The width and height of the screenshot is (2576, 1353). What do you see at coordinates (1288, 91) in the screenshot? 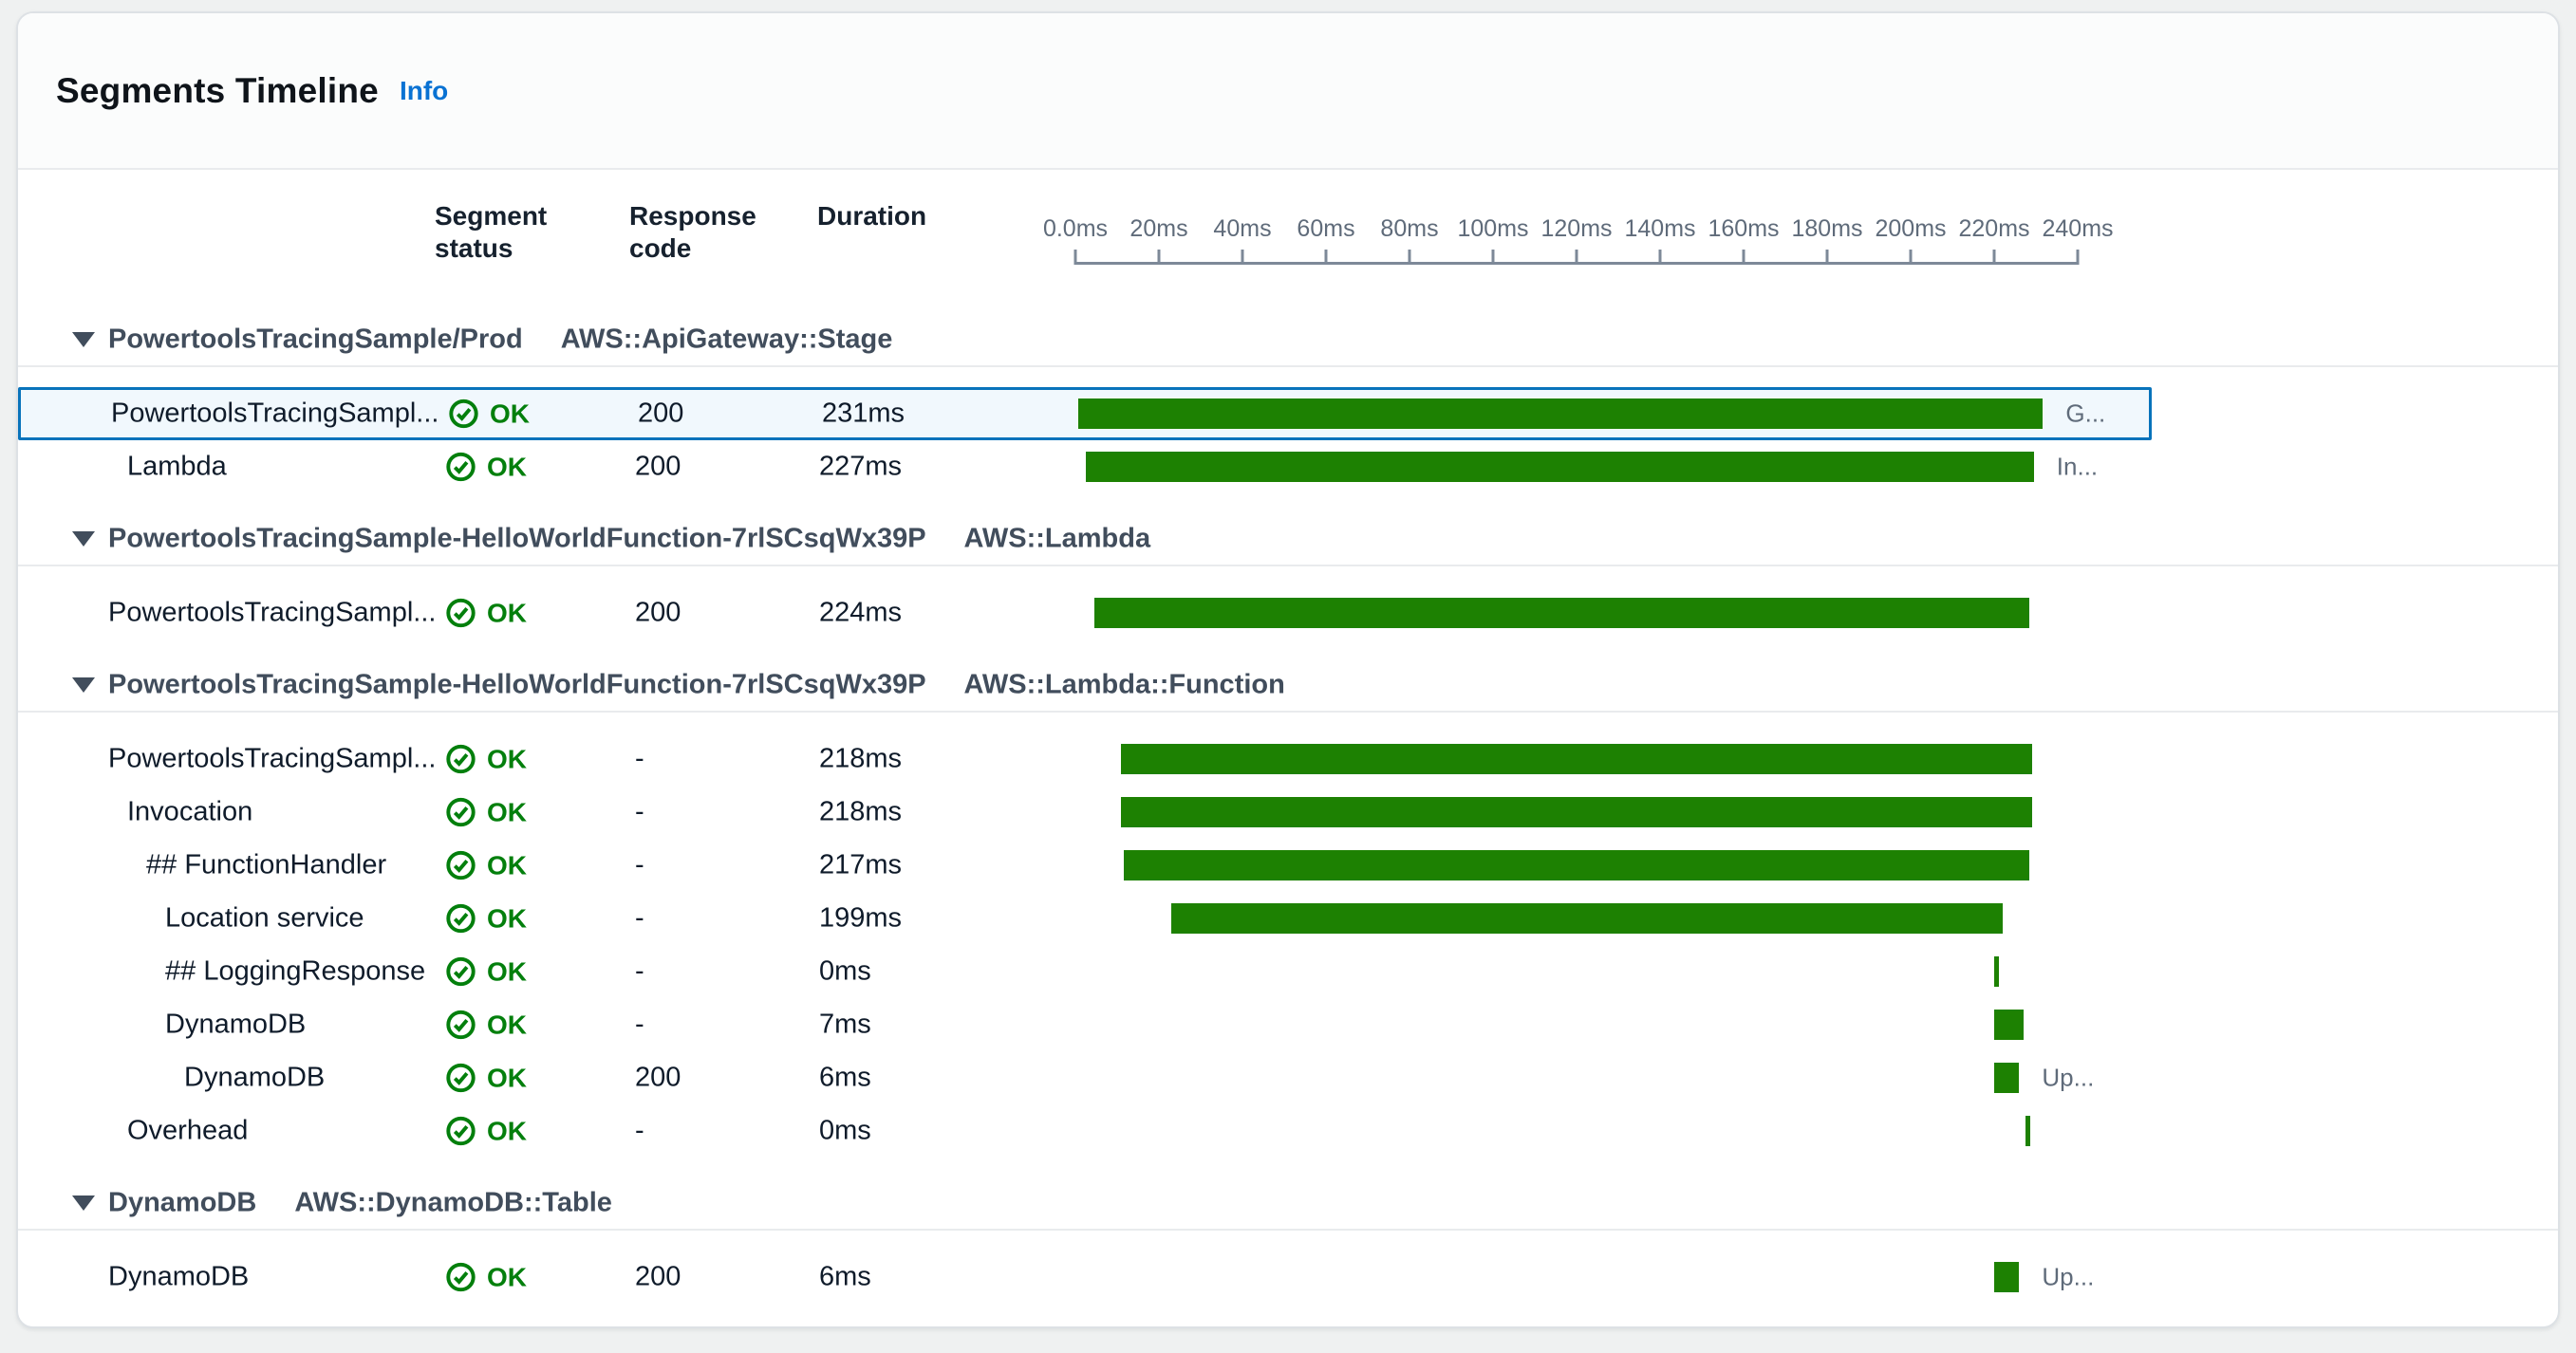
I see `panel-header: Segments Timeline Info` at bounding box center [1288, 91].